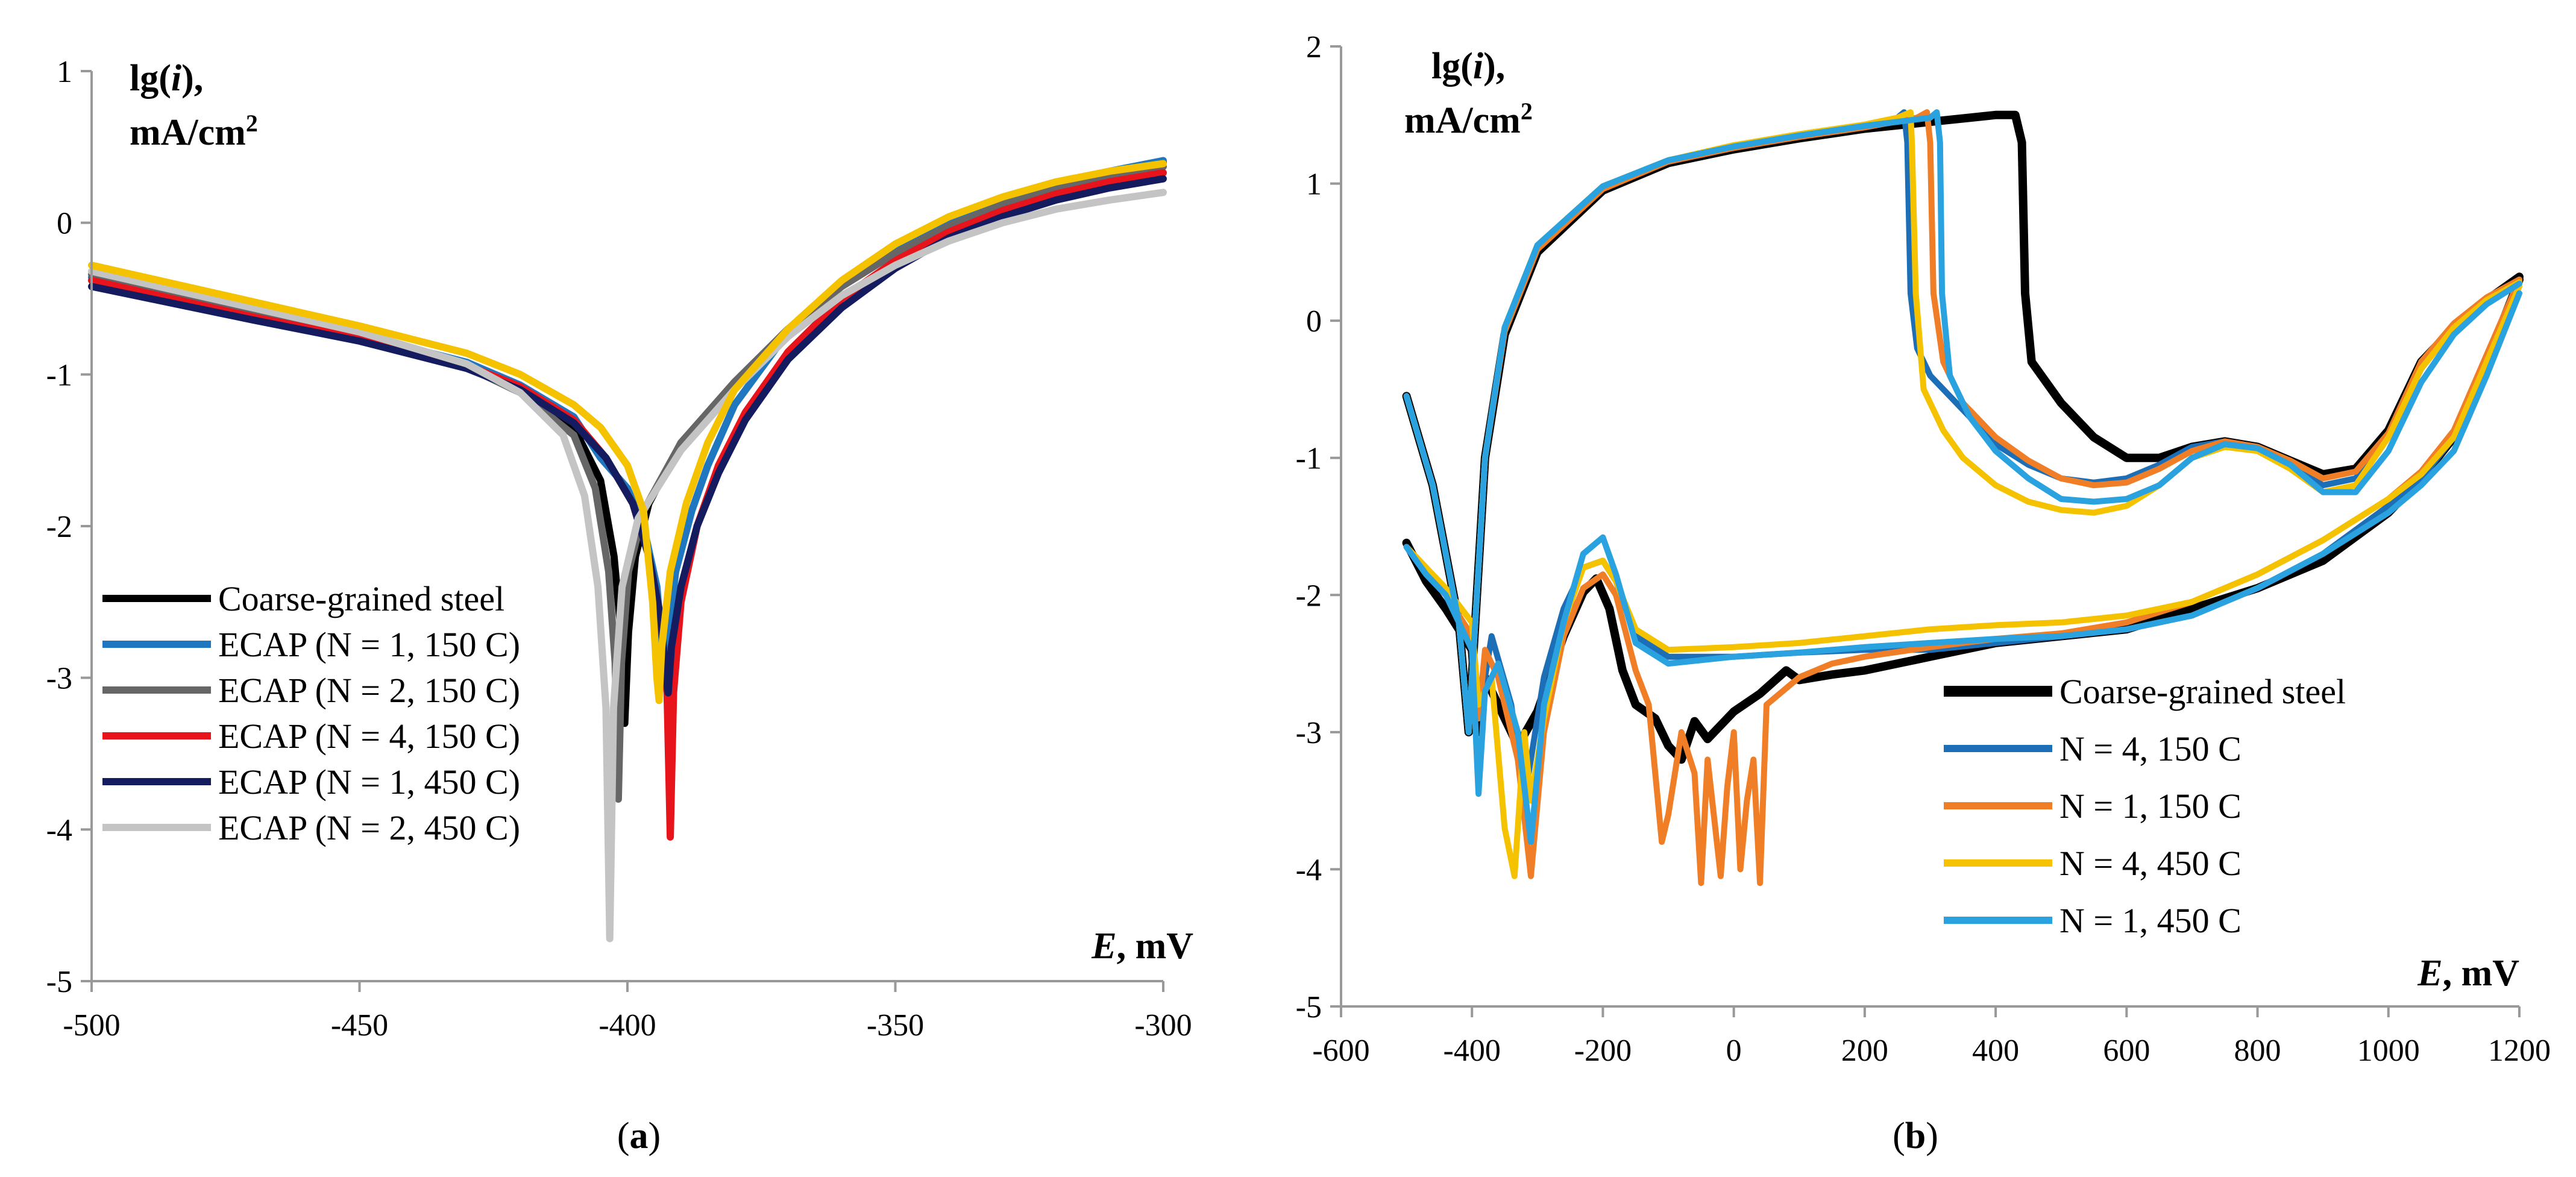 The image size is (2576, 1177). Describe the element at coordinates (2126, 1051) in the screenshot. I see `x-tick-label: 600` at that location.